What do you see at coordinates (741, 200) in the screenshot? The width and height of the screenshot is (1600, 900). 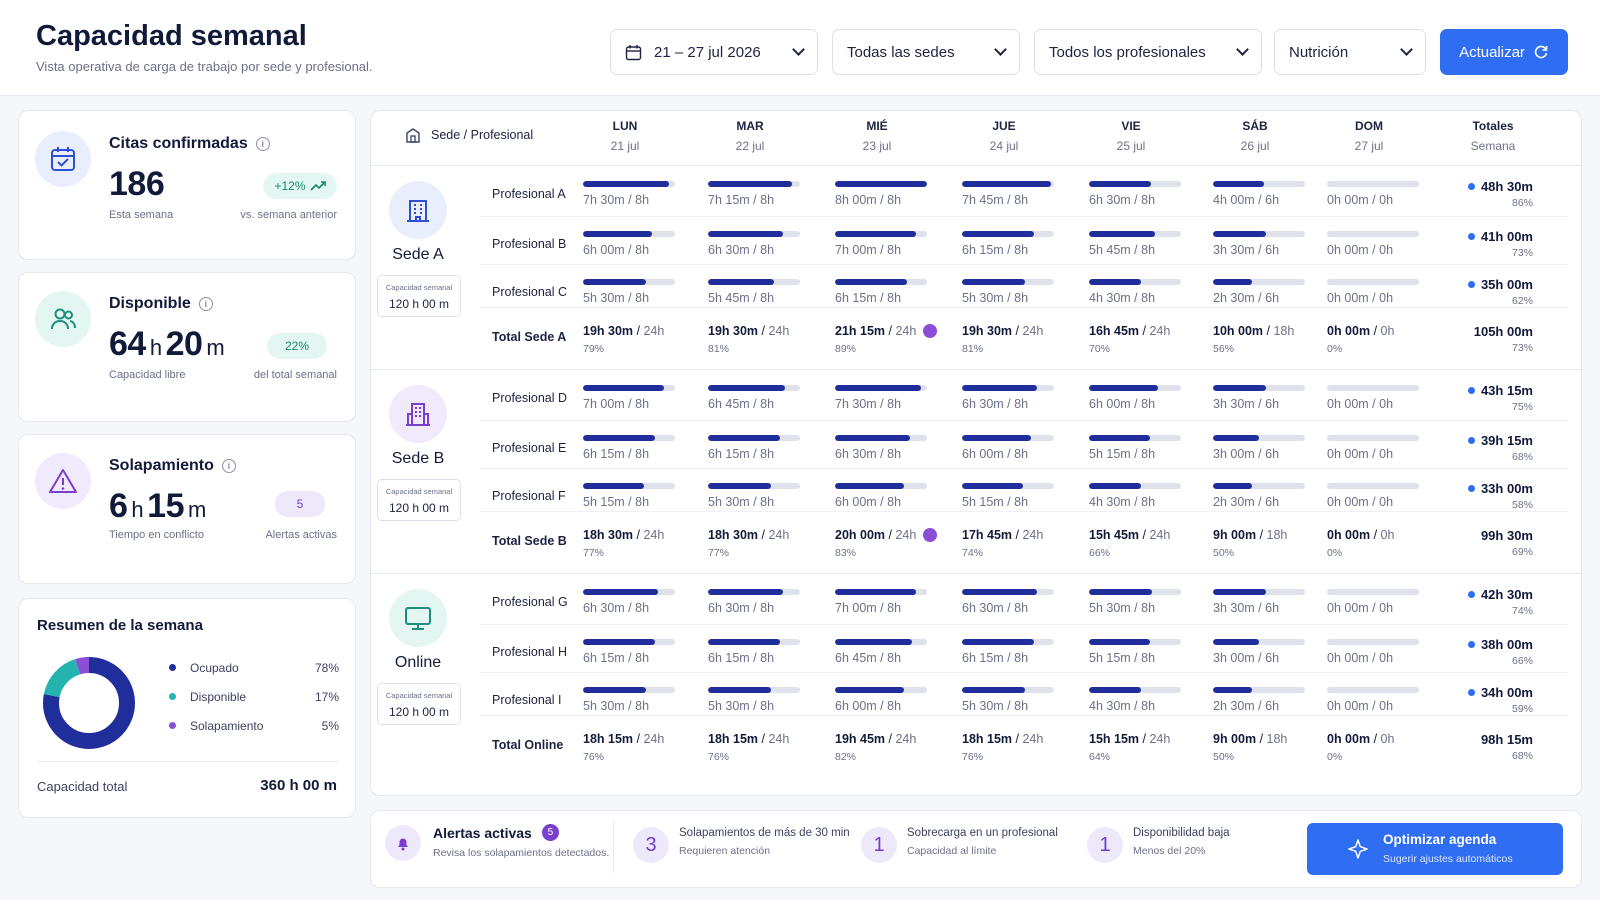 I see `load-cell: 7h 15m / 8h` at bounding box center [741, 200].